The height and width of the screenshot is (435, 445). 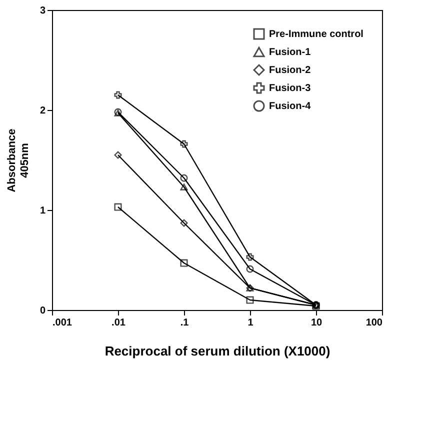 What do you see at coordinates (43, 211) in the screenshot?
I see `y-tick-label: 1` at bounding box center [43, 211].